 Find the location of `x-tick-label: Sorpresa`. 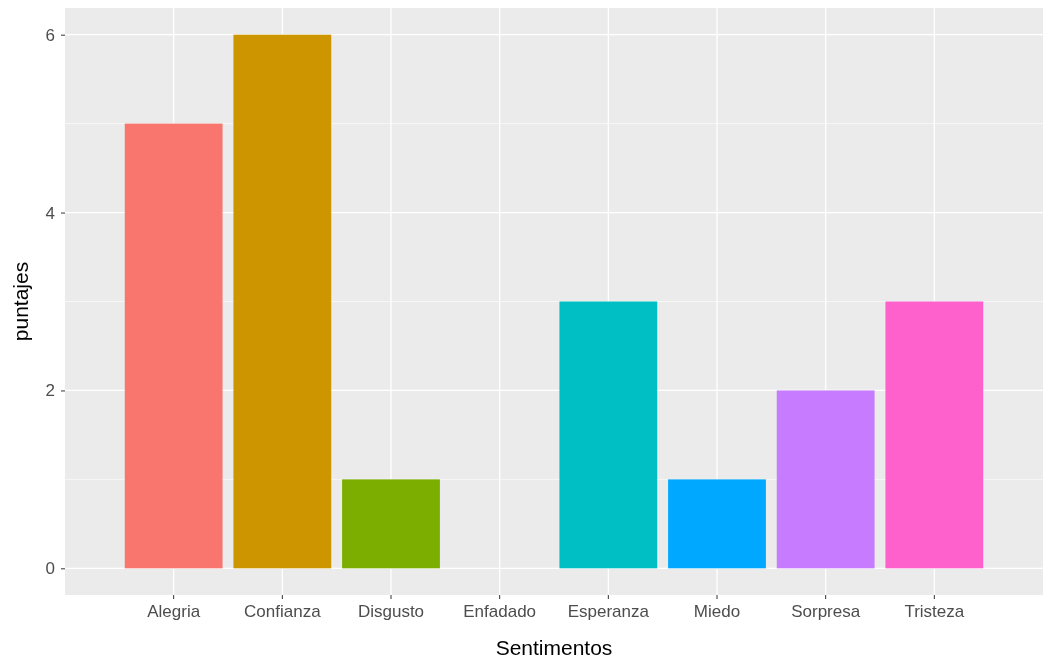

x-tick-label: Sorpresa is located at coordinates (826, 612).